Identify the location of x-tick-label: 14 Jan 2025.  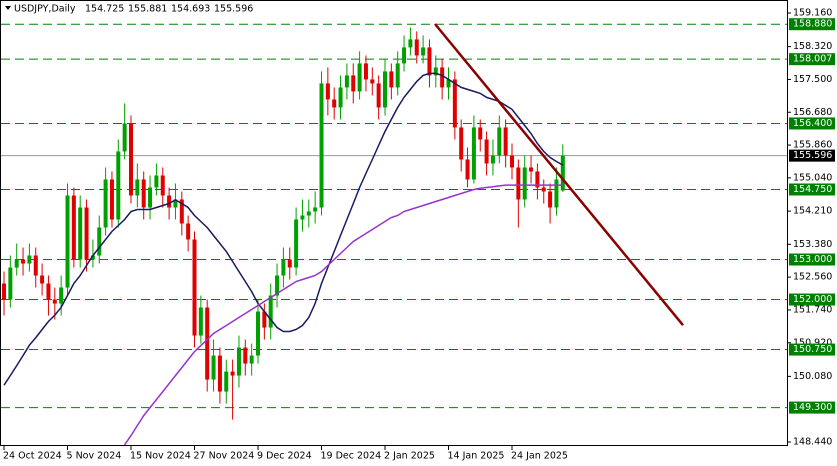
(476, 456).